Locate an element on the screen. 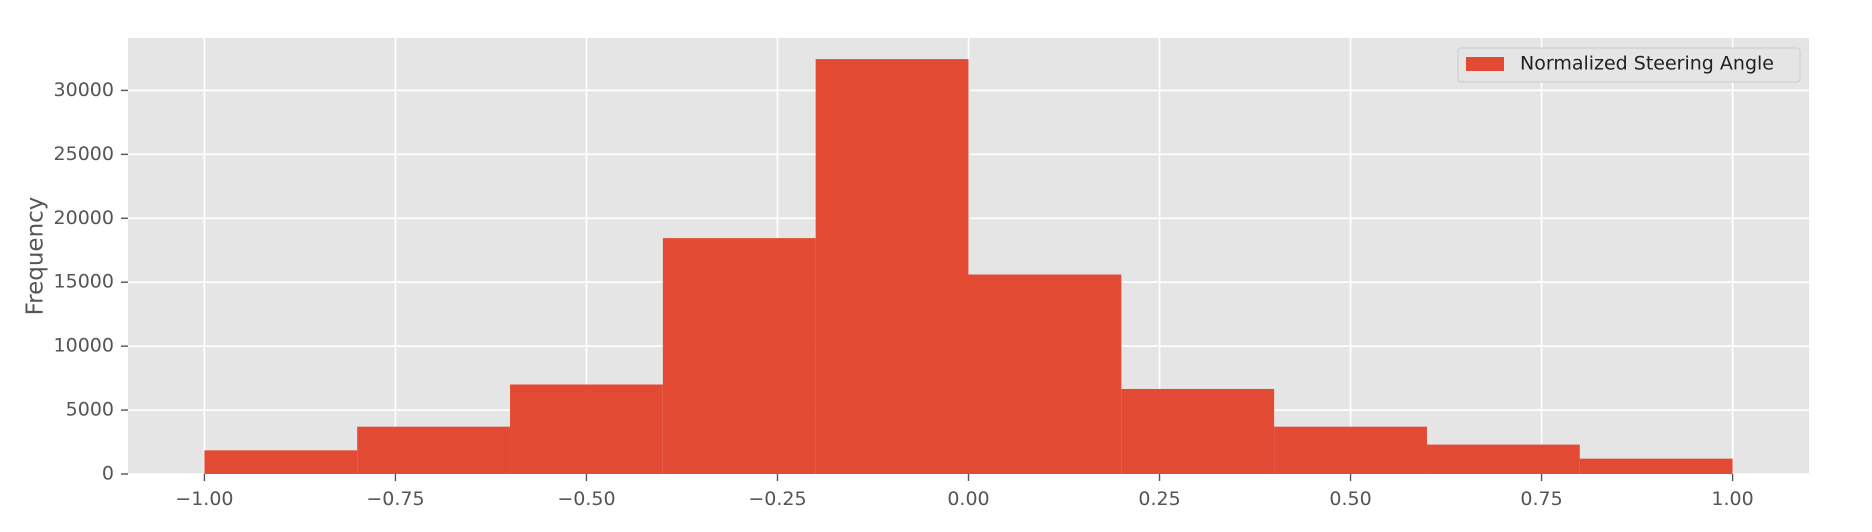  x-tick-label: 1.00 is located at coordinates (1732, 499).